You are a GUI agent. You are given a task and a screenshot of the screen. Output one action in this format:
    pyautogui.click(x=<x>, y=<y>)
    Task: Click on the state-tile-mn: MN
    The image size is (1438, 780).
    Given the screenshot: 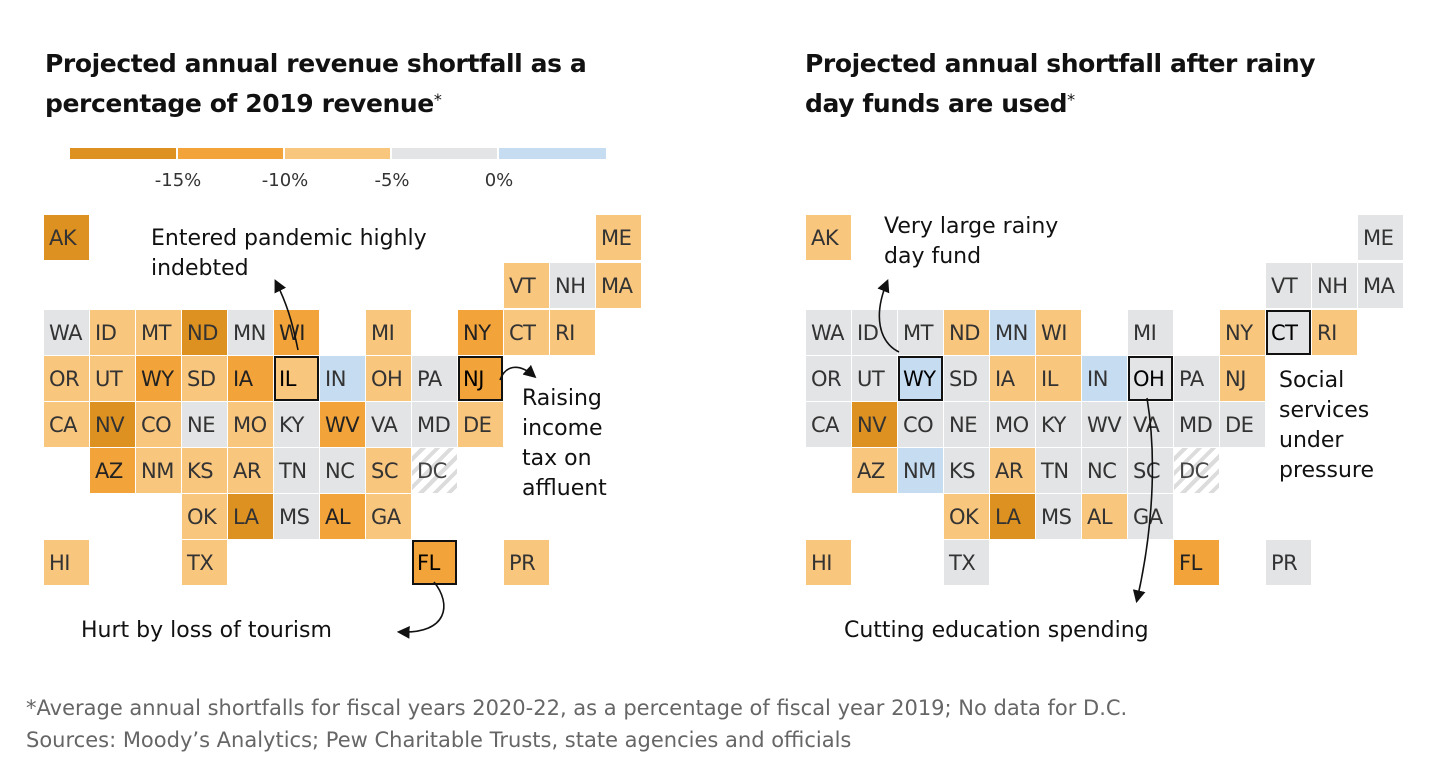 What is the action you would take?
    pyautogui.click(x=1012, y=332)
    